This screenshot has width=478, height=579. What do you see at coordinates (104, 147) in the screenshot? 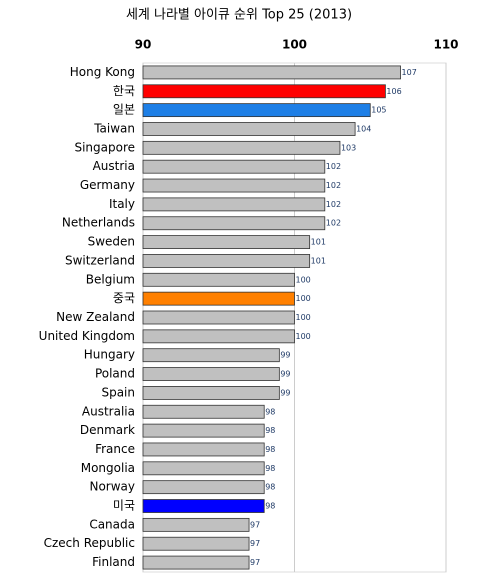
I see `category-label: Singapore` at bounding box center [104, 147].